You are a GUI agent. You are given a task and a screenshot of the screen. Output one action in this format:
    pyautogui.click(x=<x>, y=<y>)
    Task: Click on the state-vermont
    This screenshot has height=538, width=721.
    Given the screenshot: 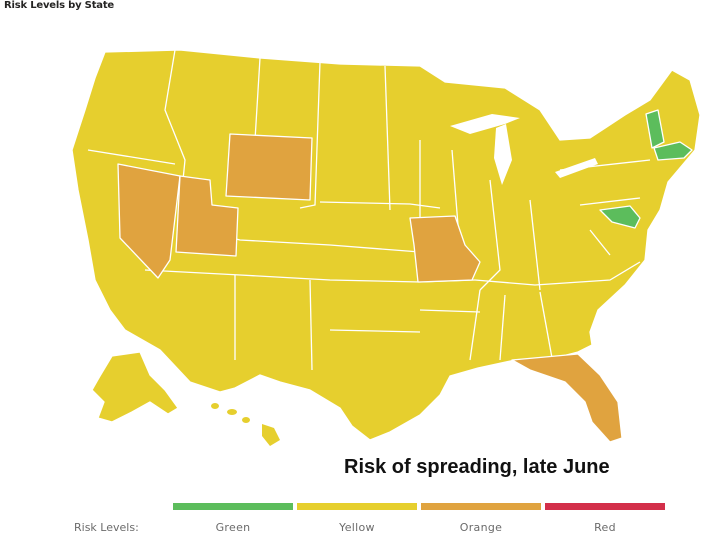 What is the action you would take?
    pyautogui.click(x=655, y=129)
    